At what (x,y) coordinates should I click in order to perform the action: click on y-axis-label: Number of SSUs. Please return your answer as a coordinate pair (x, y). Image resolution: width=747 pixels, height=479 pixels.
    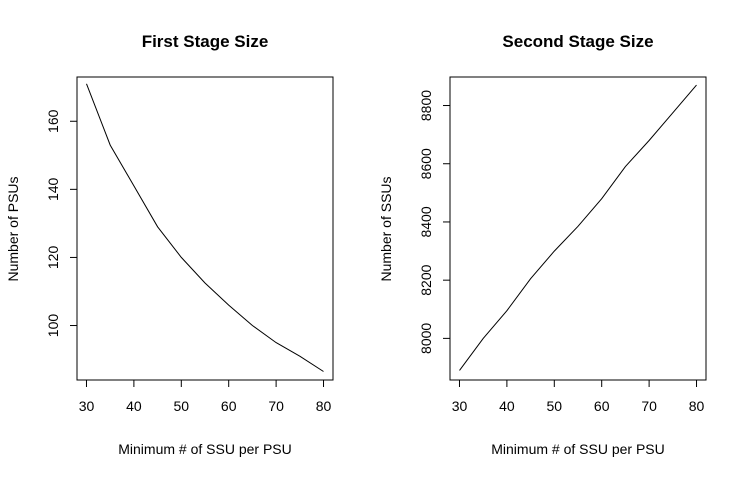
    Looking at the image, I should click on (386, 228).